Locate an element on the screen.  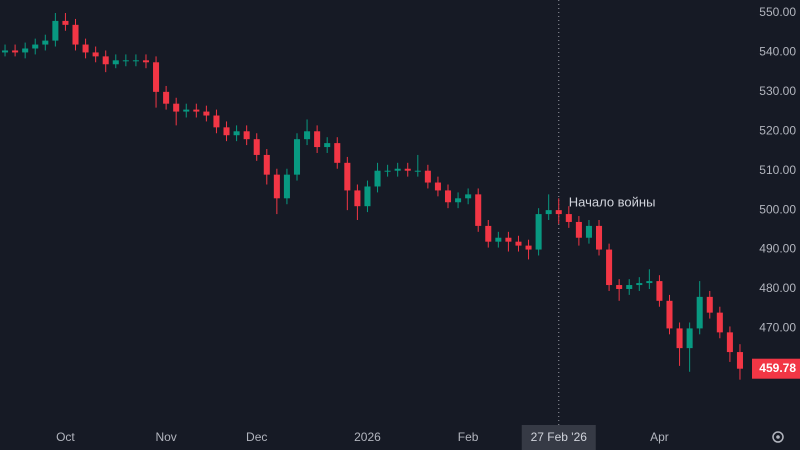
last-price-box is located at coordinates (776, 368).